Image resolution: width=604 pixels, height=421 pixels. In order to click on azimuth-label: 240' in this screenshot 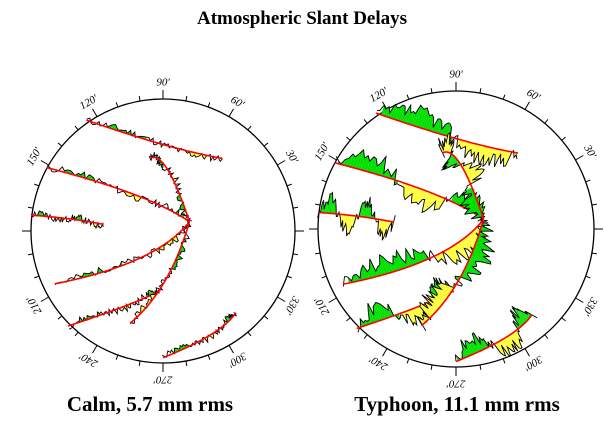, I will do `click(88, 359)`.